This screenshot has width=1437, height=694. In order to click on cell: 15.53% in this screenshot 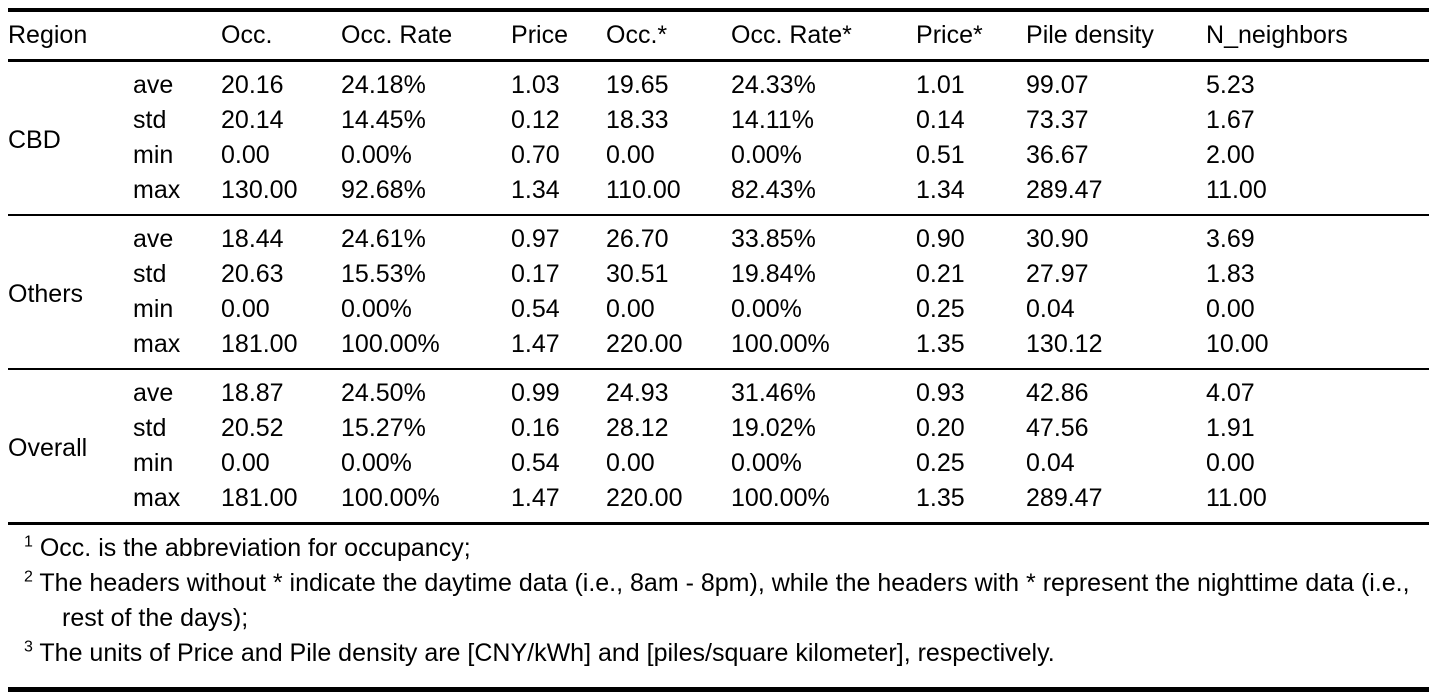, I will do `click(383, 273)`.